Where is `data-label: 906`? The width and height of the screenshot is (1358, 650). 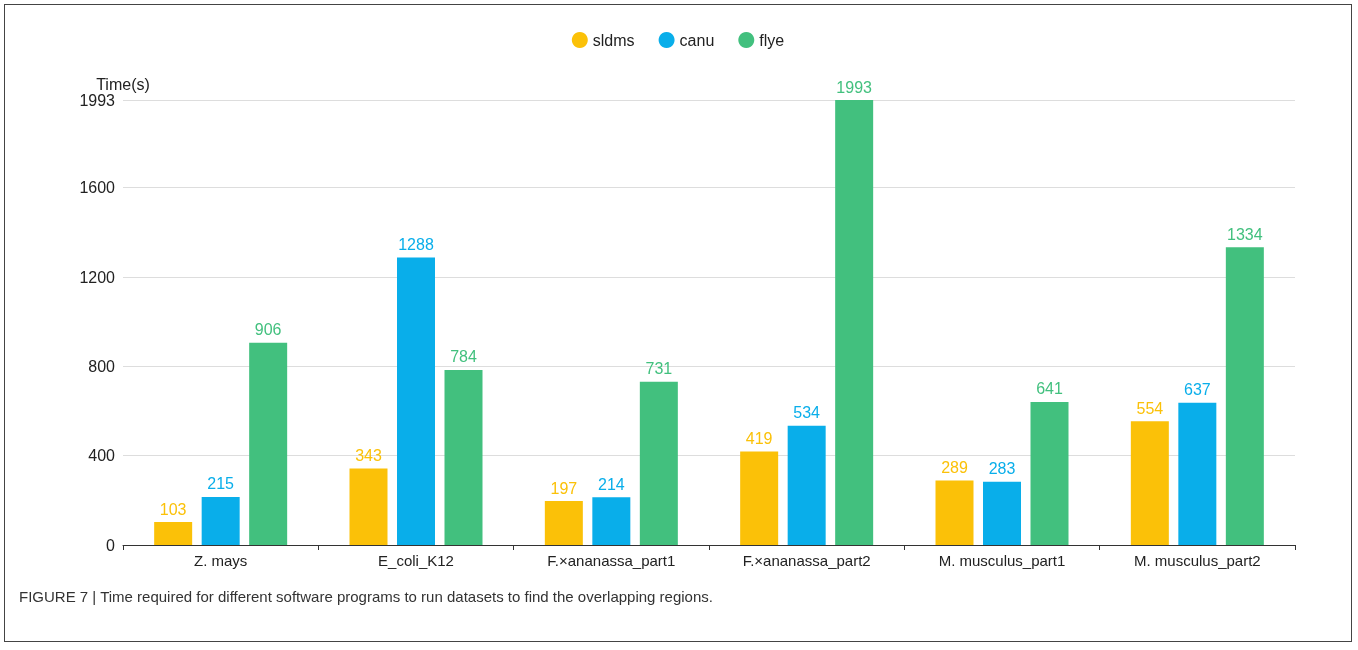
data-label: 906 is located at coordinates (268, 330).